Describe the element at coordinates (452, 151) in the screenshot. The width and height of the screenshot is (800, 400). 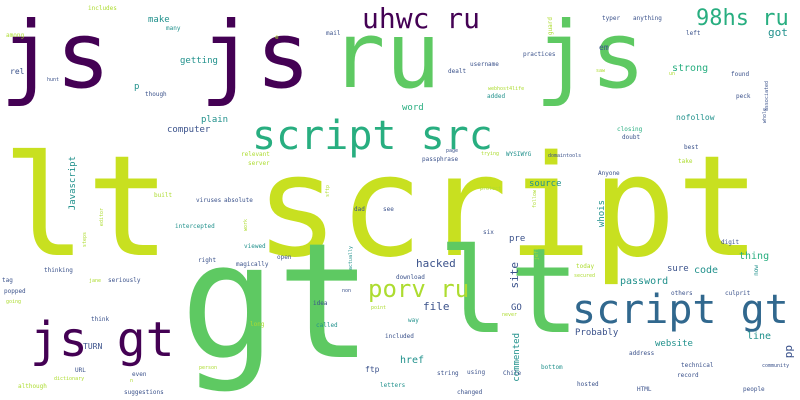
I see `word-page: page` at that location.